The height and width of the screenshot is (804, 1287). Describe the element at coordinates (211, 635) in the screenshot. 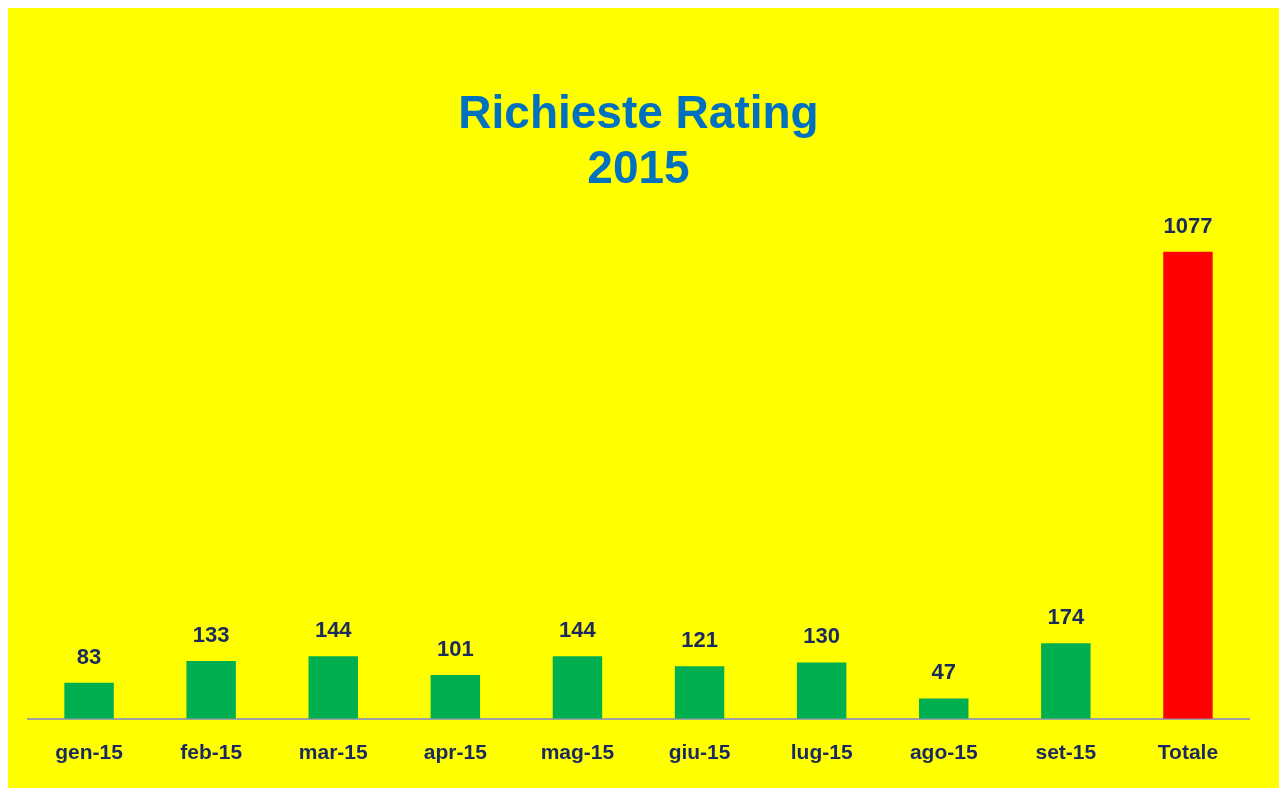

I see `data-label: 133` at that location.